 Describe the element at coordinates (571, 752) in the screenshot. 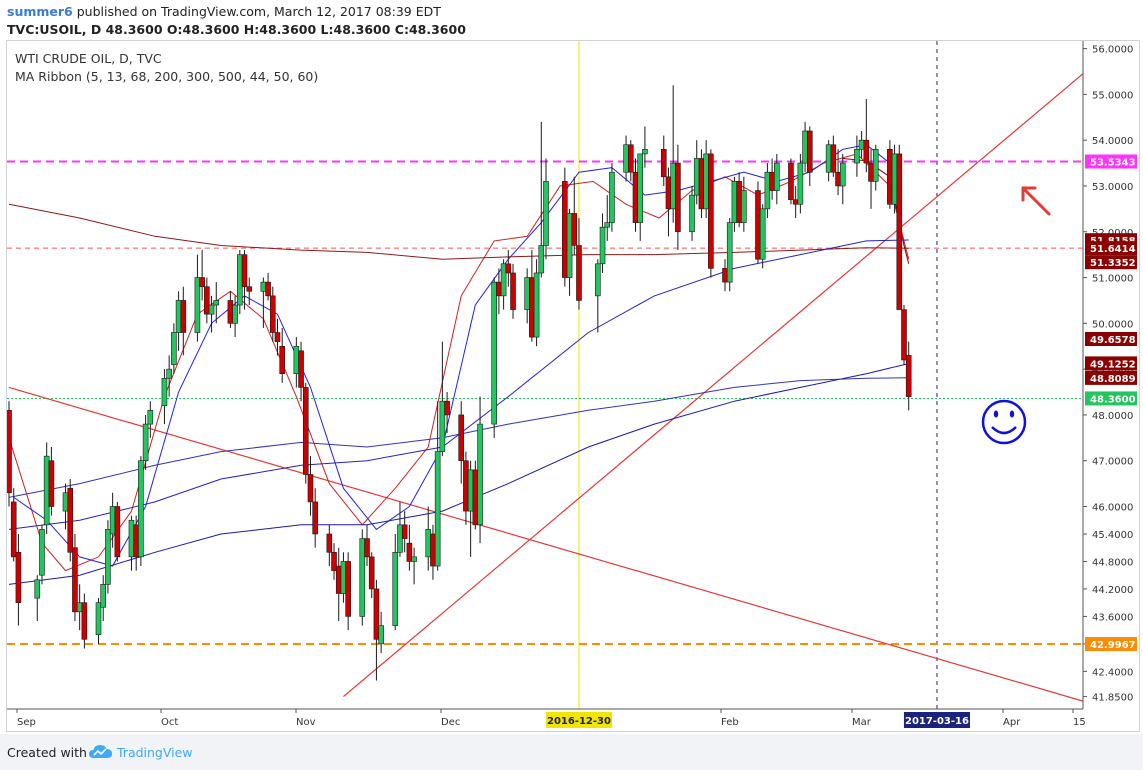

I see `footer-bar: Created with TradingView` at that location.